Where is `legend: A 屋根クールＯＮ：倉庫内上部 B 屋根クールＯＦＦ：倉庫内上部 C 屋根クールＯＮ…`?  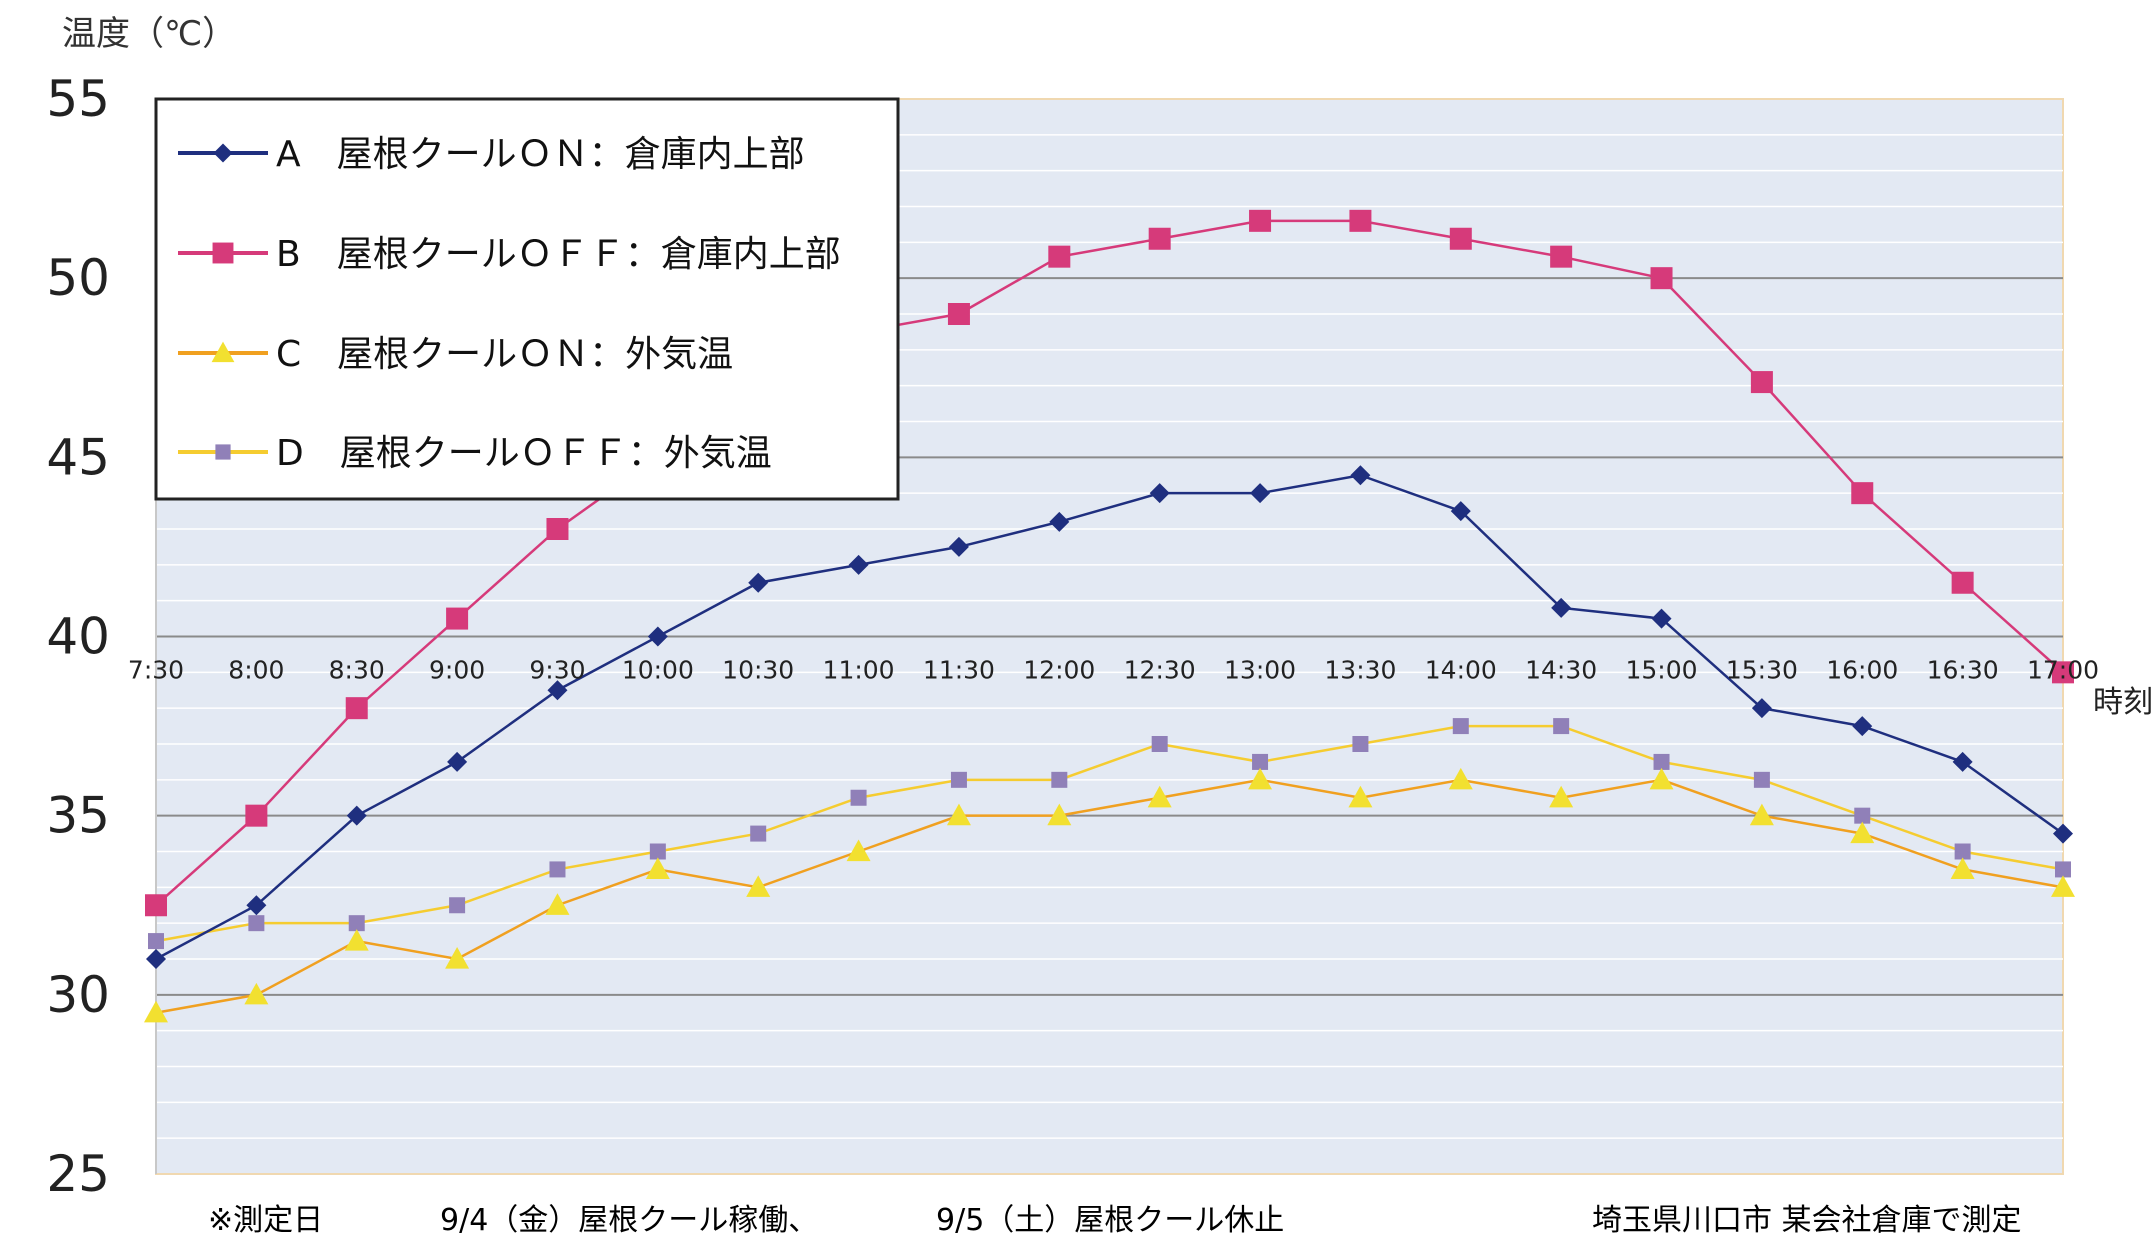
legend: A 屋根クールＯＮ：倉庫内上部 B 屋根クールＯＦＦ：倉庫内上部 C 屋根クールＯＮ… is located at coordinates (527, 299).